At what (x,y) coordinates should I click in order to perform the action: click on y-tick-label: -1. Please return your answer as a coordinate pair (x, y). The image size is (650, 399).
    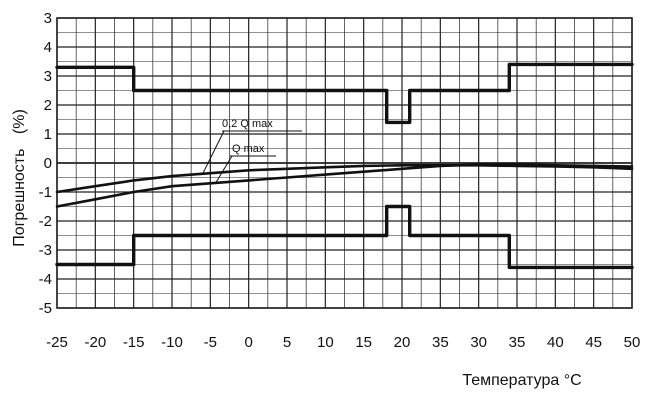
    Looking at the image, I should click on (45, 192).